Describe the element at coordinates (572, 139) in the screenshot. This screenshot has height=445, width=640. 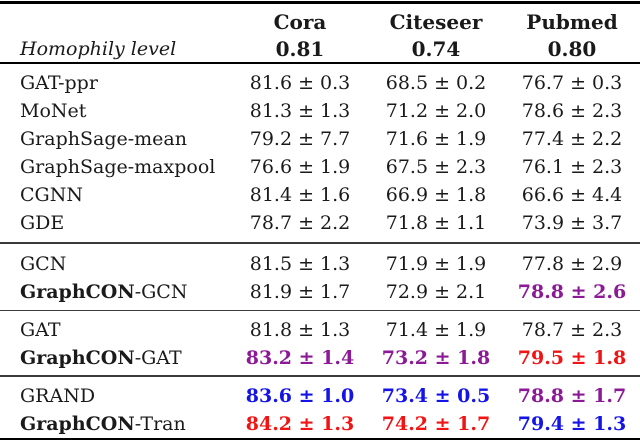
I see `score-cell: 77.4 ± 2.2` at that location.